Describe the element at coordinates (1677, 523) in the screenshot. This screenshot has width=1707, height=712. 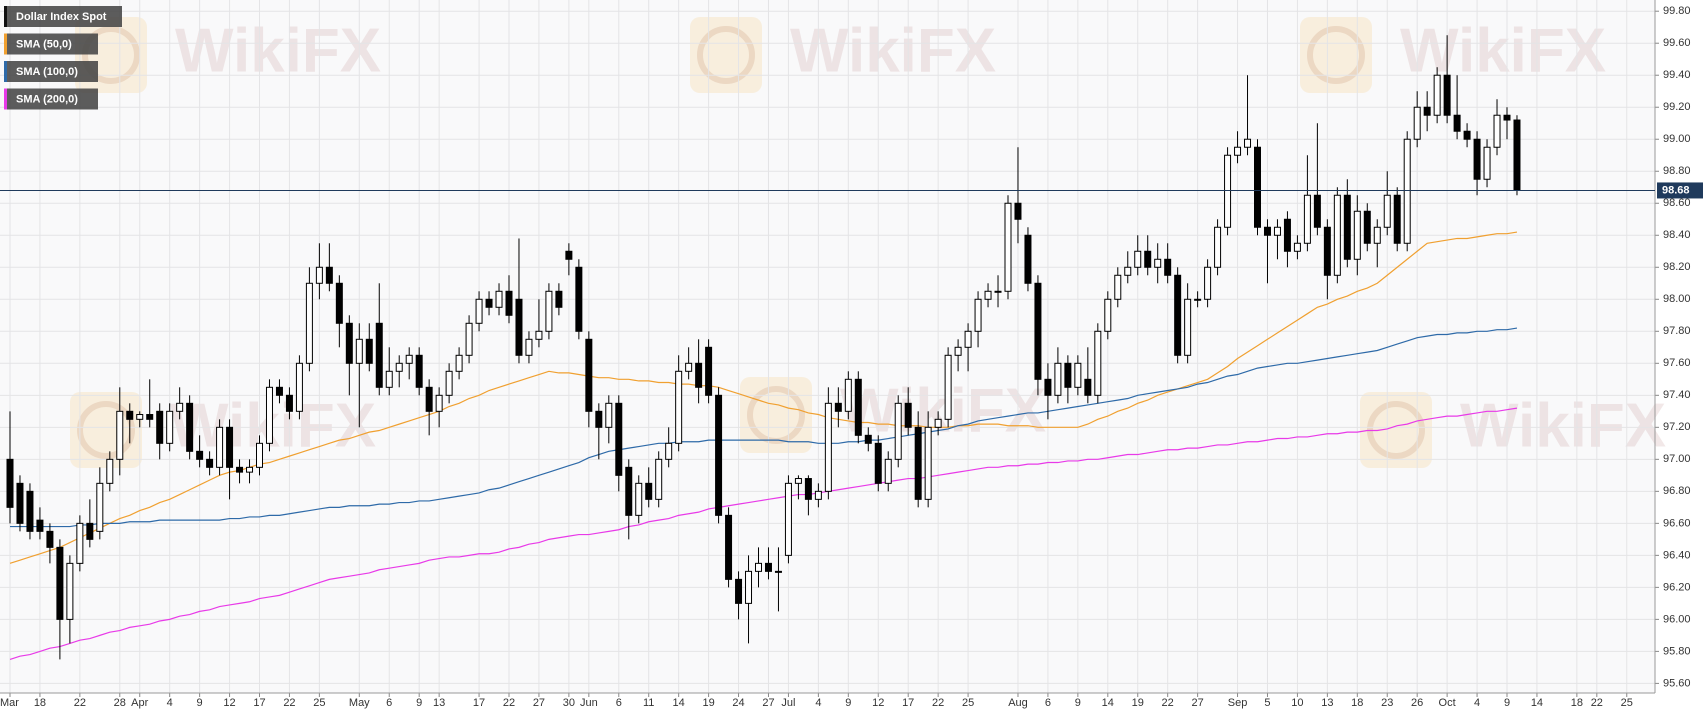
I see `y-tick-label: 96.60` at that location.